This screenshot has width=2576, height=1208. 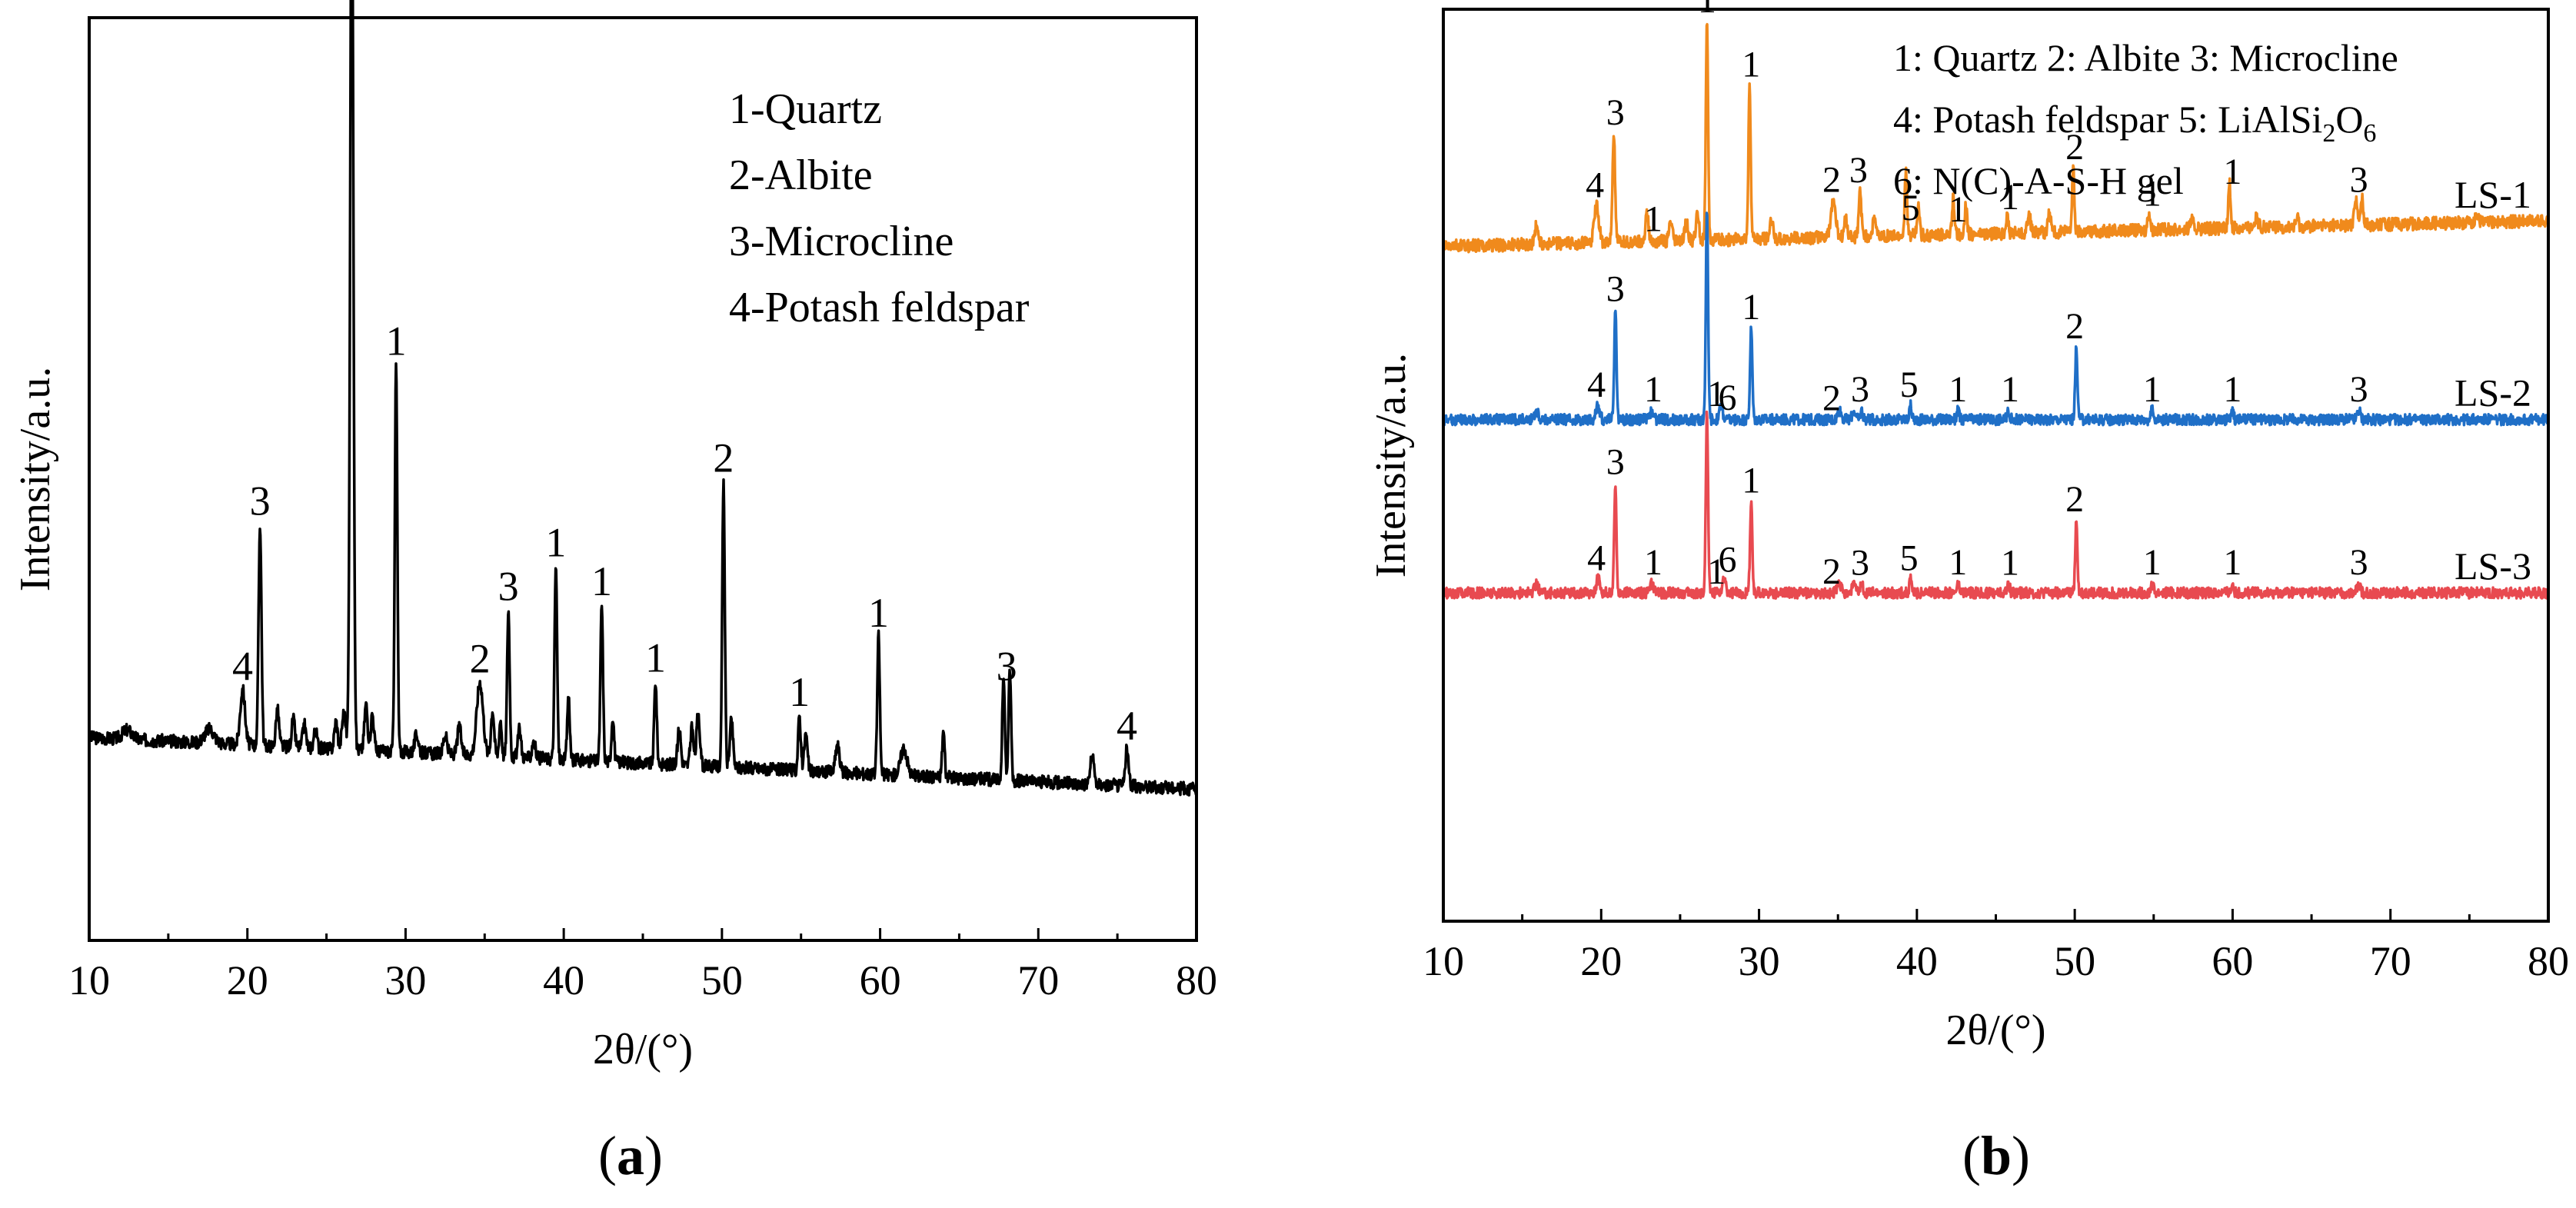 What do you see at coordinates (2328, 133) in the screenshot?
I see `legend-subscript: 2` at bounding box center [2328, 133].